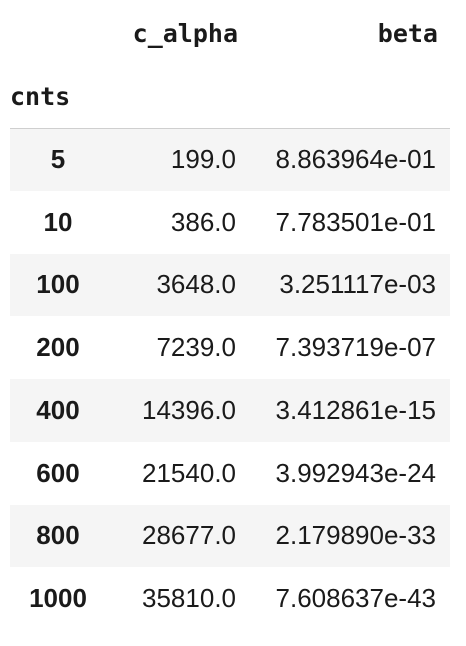  Describe the element at coordinates (355, 347) in the screenshot. I see `cell-beta: 7.393719e-07` at that location.